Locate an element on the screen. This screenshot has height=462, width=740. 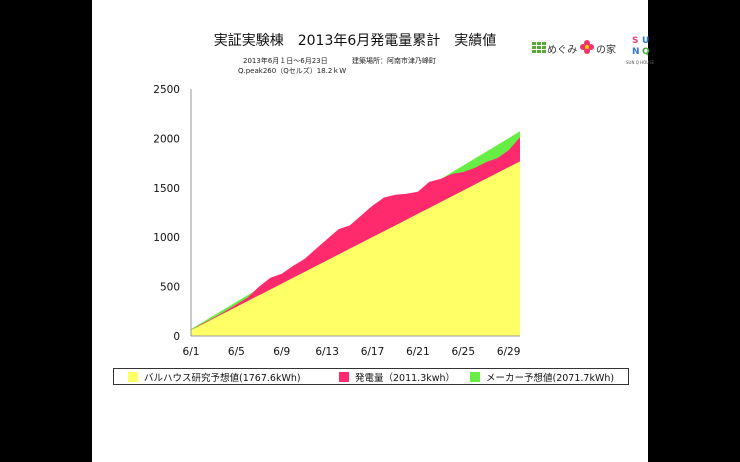
y-axis-ticks: 0 500 1000 1500 2000 2500 is located at coordinates (166, 213).